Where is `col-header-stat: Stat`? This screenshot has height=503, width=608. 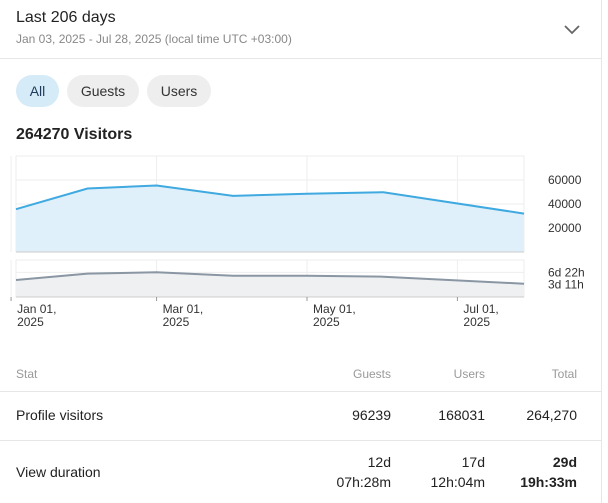 col-header-stat: Stat is located at coordinates (27, 374).